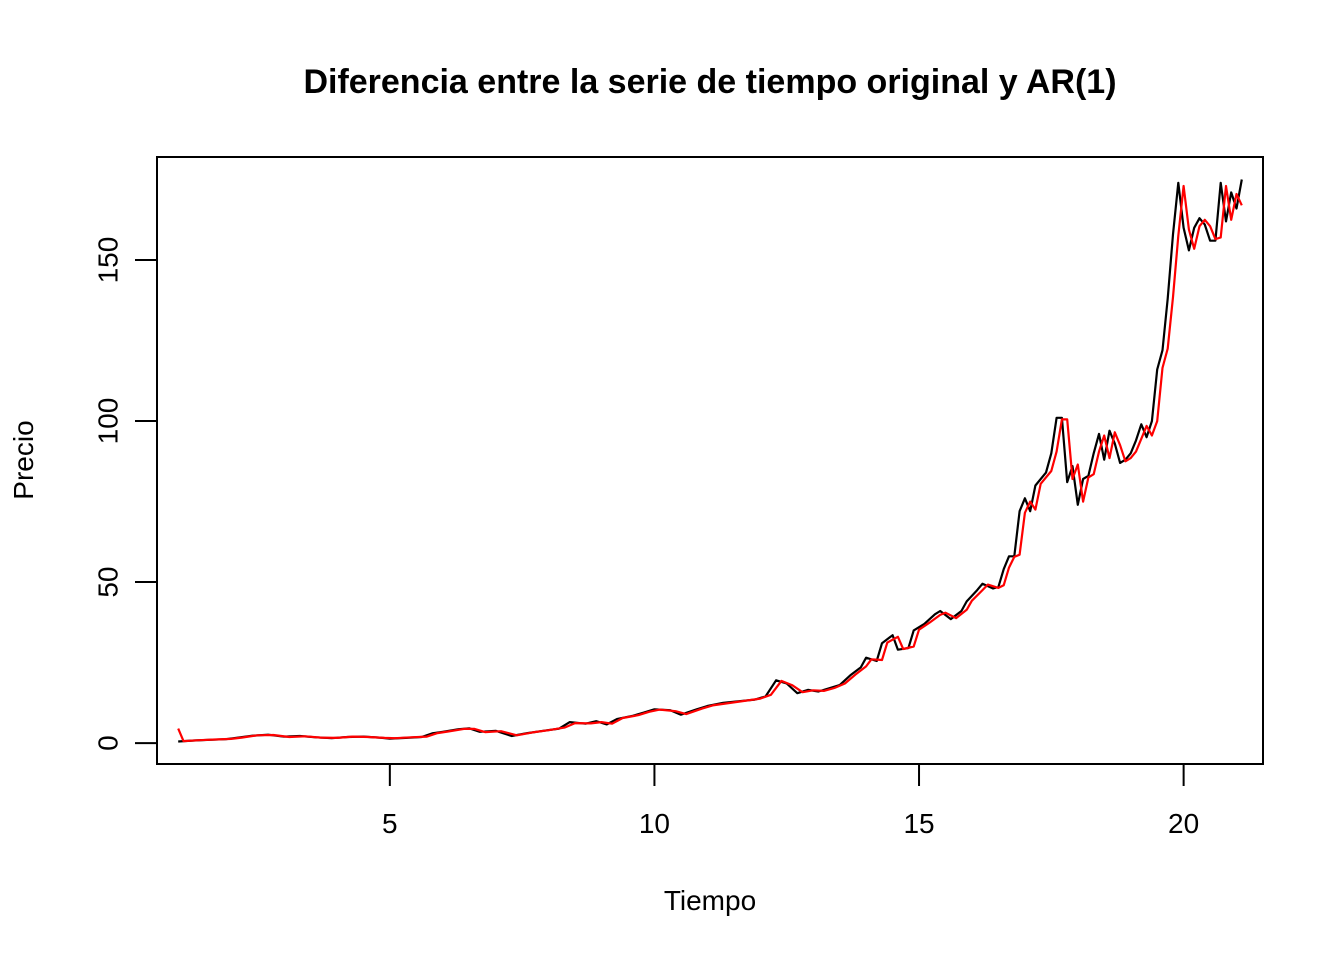 Image resolution: width=1344 pixels, height=960 pixels. Describe the element at coordinates (1183, 823) in the screenshot. I see `x-tick-label: 20` at that location.